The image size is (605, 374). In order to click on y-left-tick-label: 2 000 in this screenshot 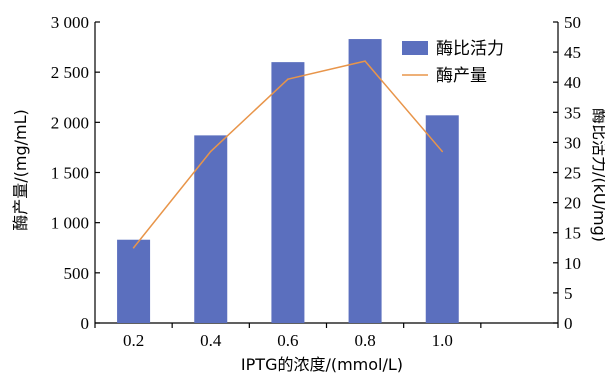, I will do `click(70, 122)`.